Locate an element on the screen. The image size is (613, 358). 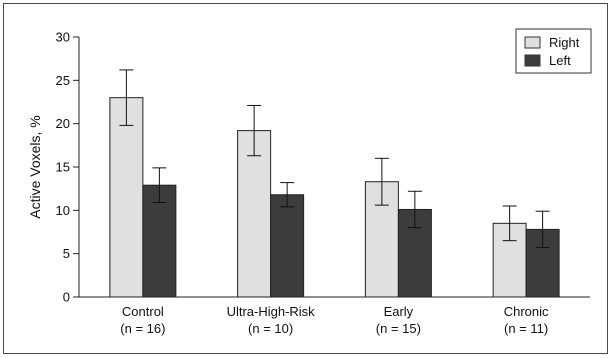
x-tick-label: Chronic is located at coordinates (526, 311).